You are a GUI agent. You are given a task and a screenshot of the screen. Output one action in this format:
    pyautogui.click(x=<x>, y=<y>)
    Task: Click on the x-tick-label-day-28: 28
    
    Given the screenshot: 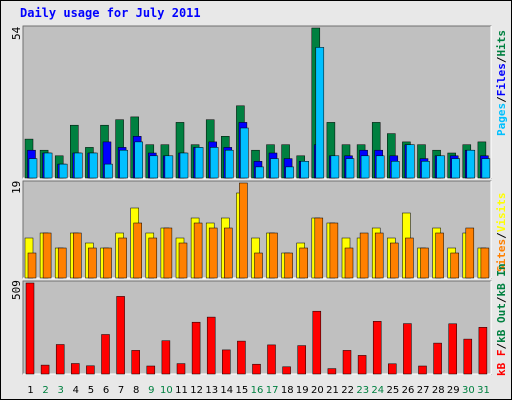 What is the action you would take?
    pyautogui.click(x=438, y=390)
    